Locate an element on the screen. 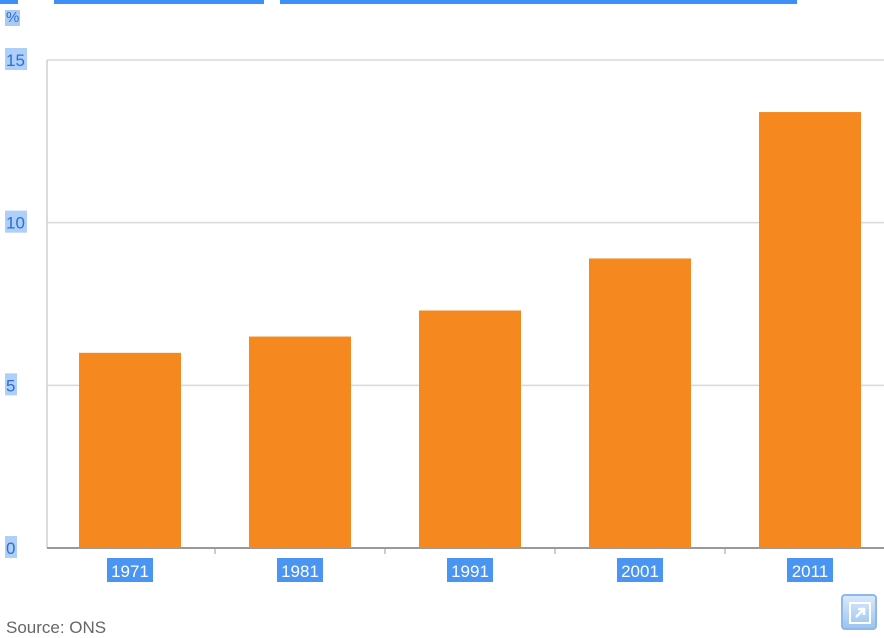  x-tick-label-2011: 2011 is located at coordinates (810, 571).